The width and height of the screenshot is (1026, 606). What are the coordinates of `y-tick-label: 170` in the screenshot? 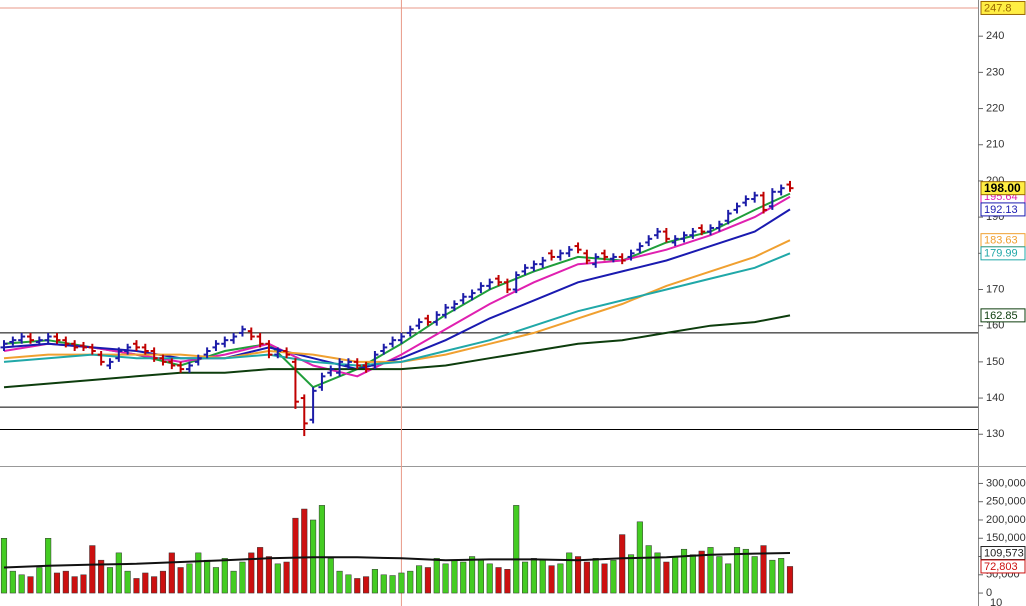 It's located at (995, 289).